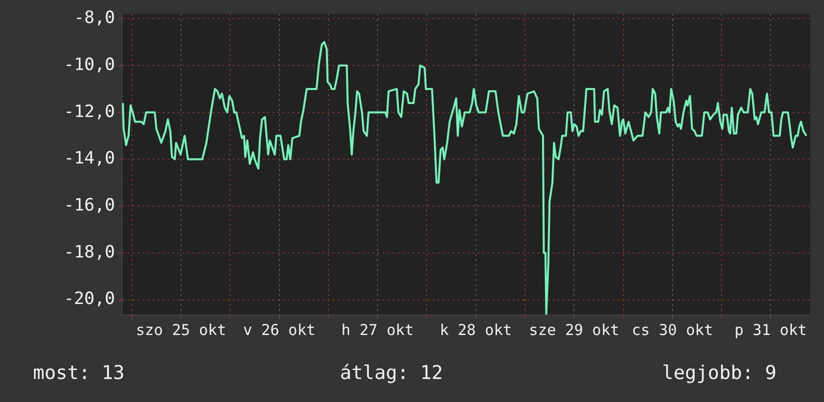  I want to click on x-tick-label: h 27 okt, so click(377, 329).